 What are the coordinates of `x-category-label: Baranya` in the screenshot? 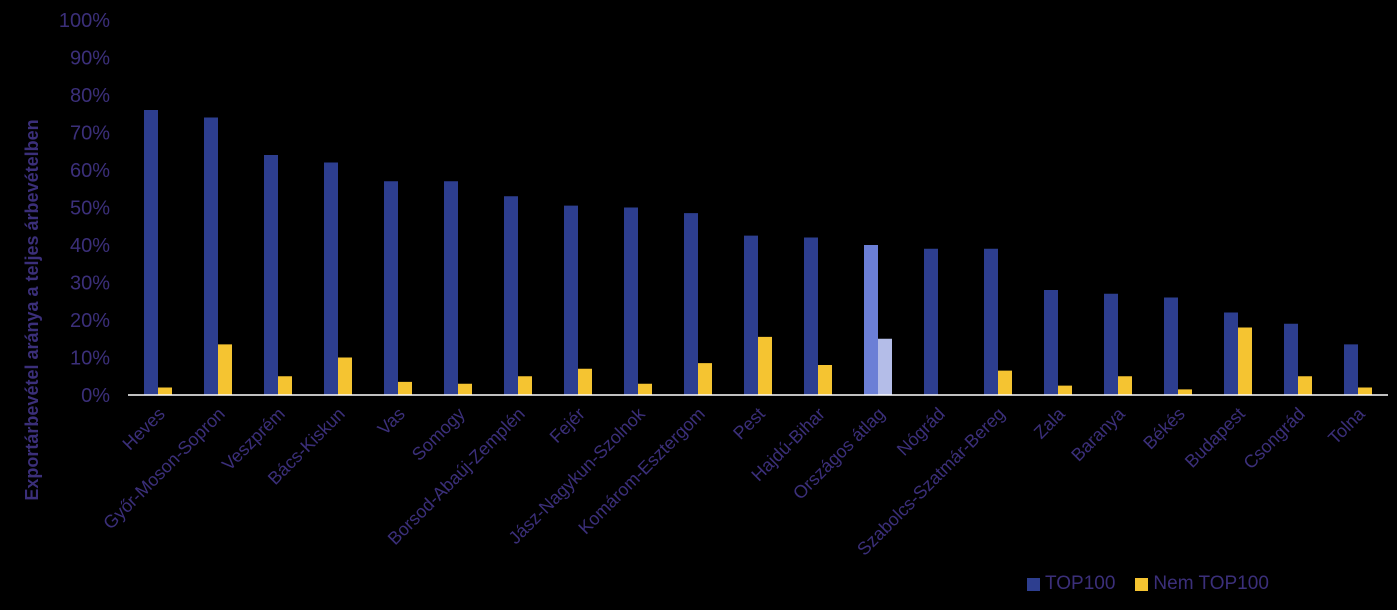 It's located at (1098, 434).